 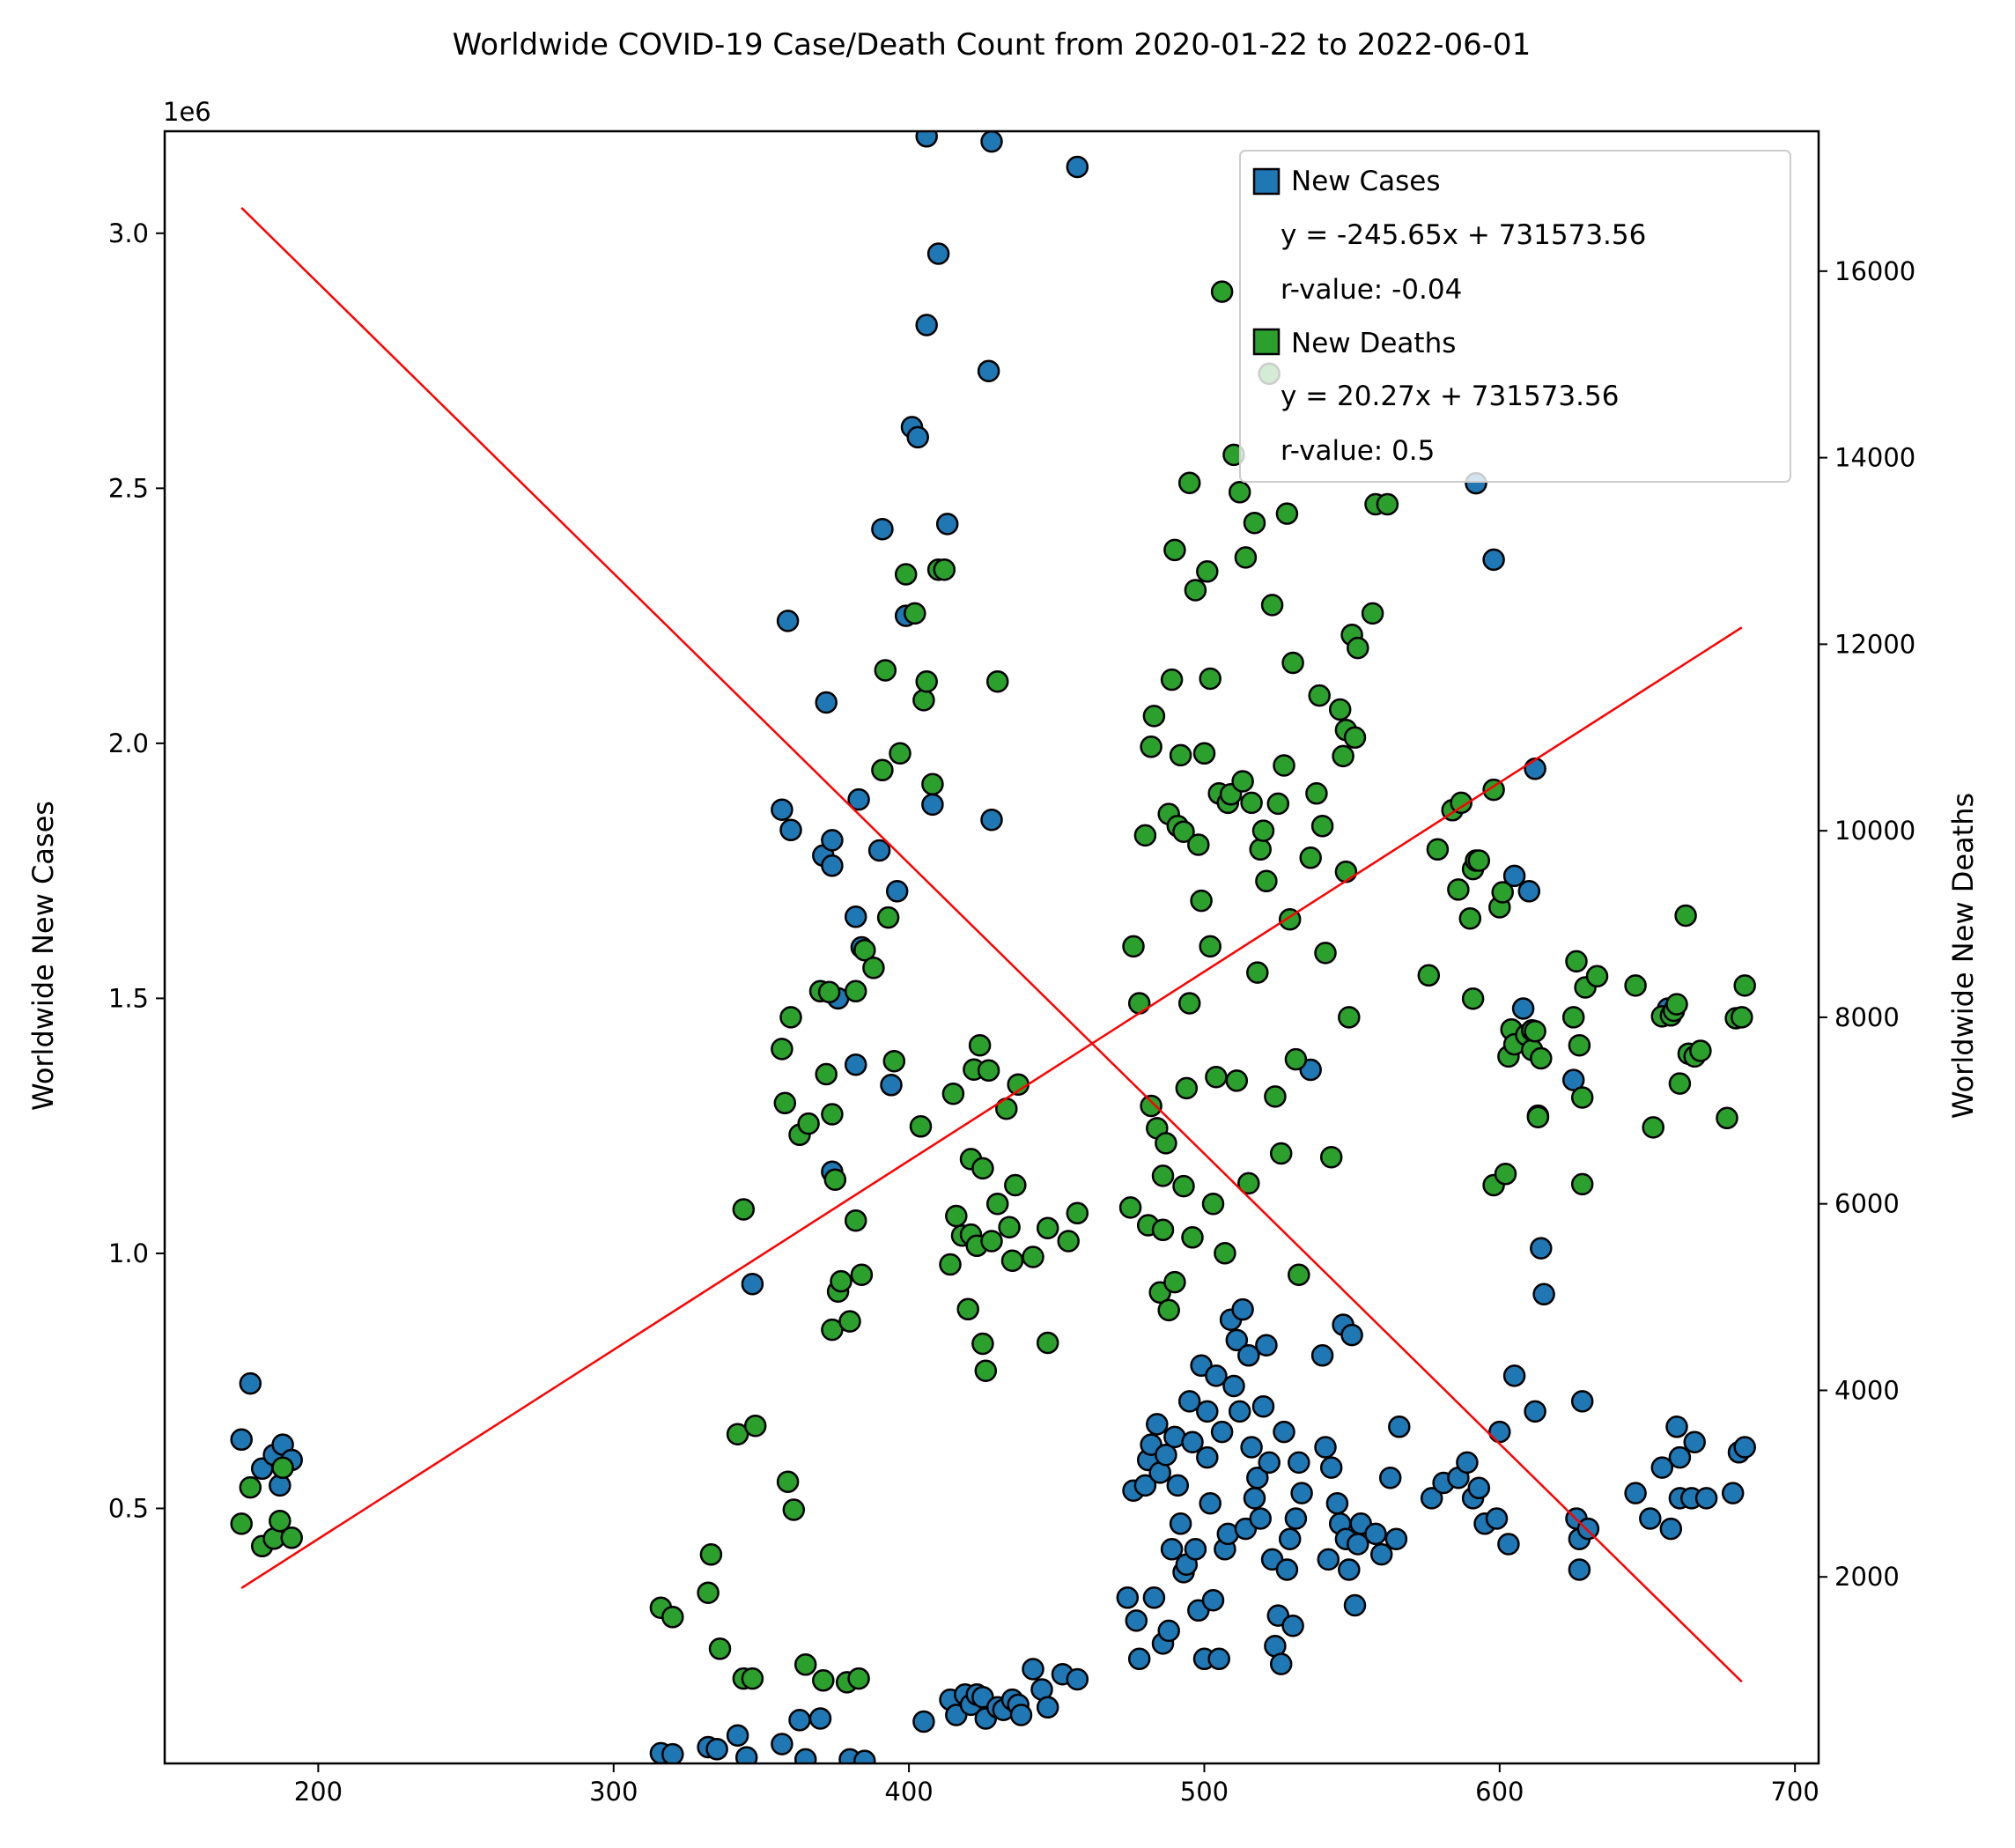 What do you see at coordinates (1500, 1792) in the screenshot?
I see `x-tick-label: 600` at bounding box center [1500, 1792].